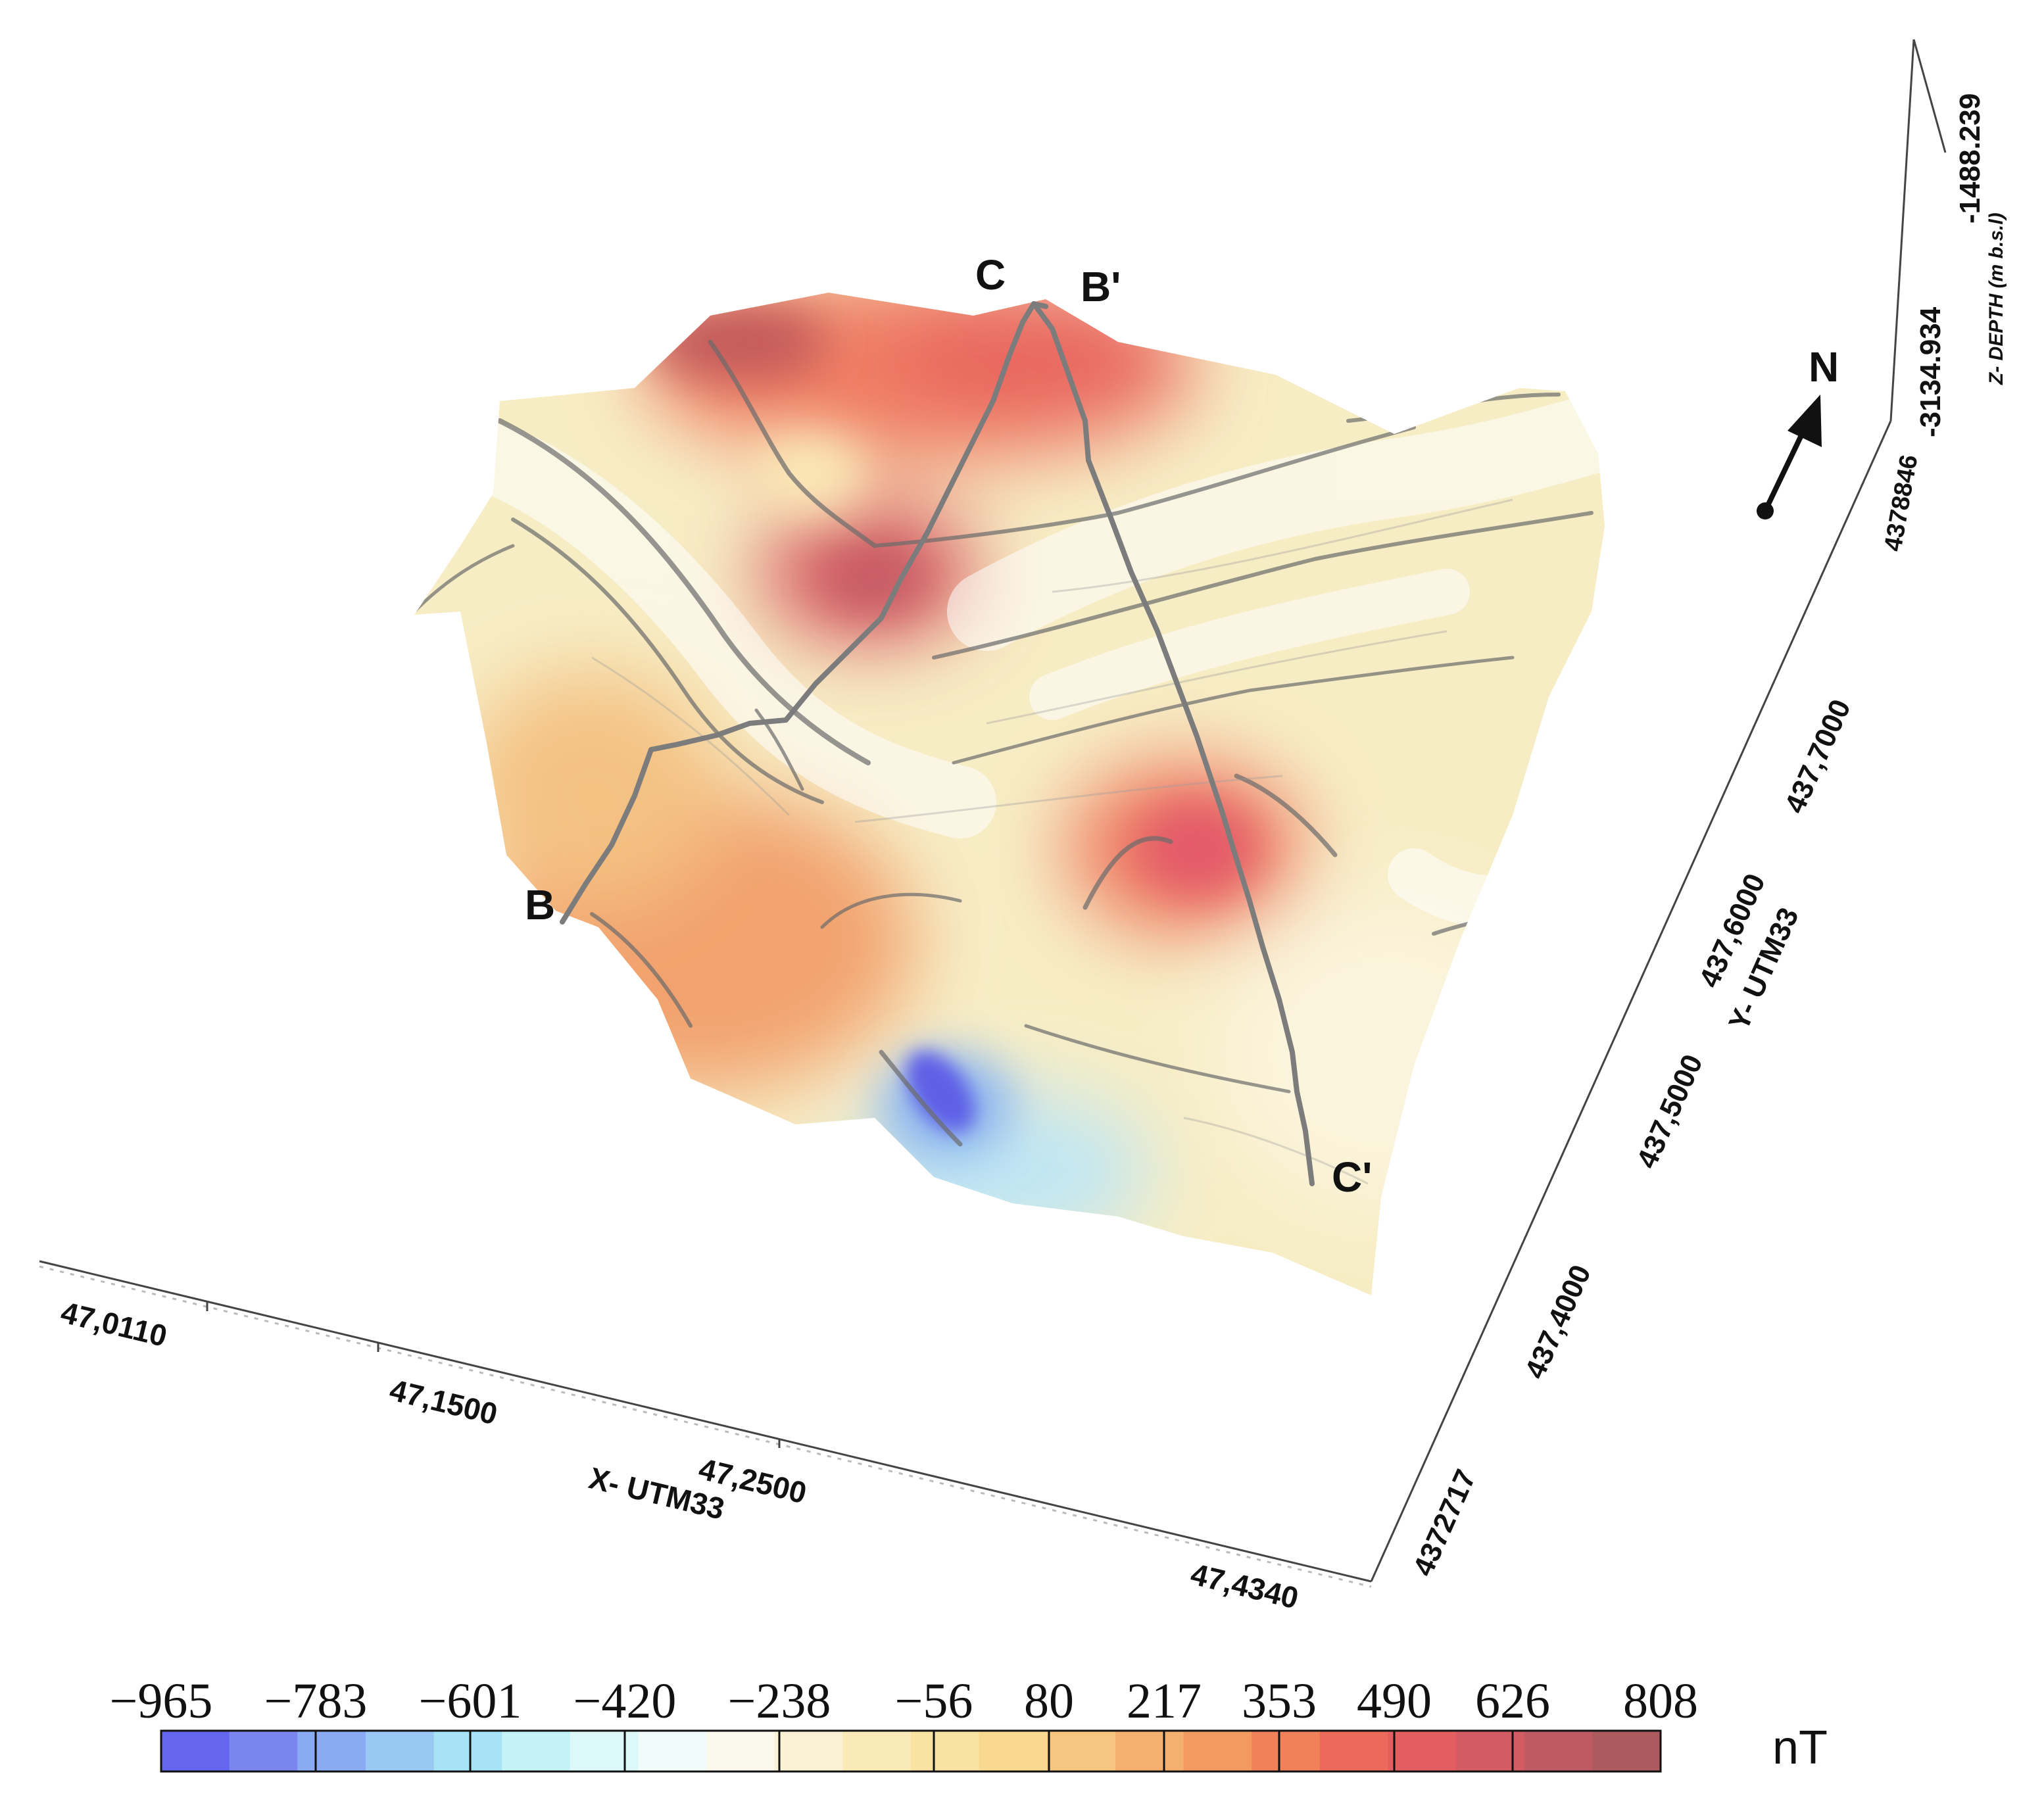 The image size is (2044, 1807). I want to click on y-axis-tick-label: 4378846, so click(1902, 503).